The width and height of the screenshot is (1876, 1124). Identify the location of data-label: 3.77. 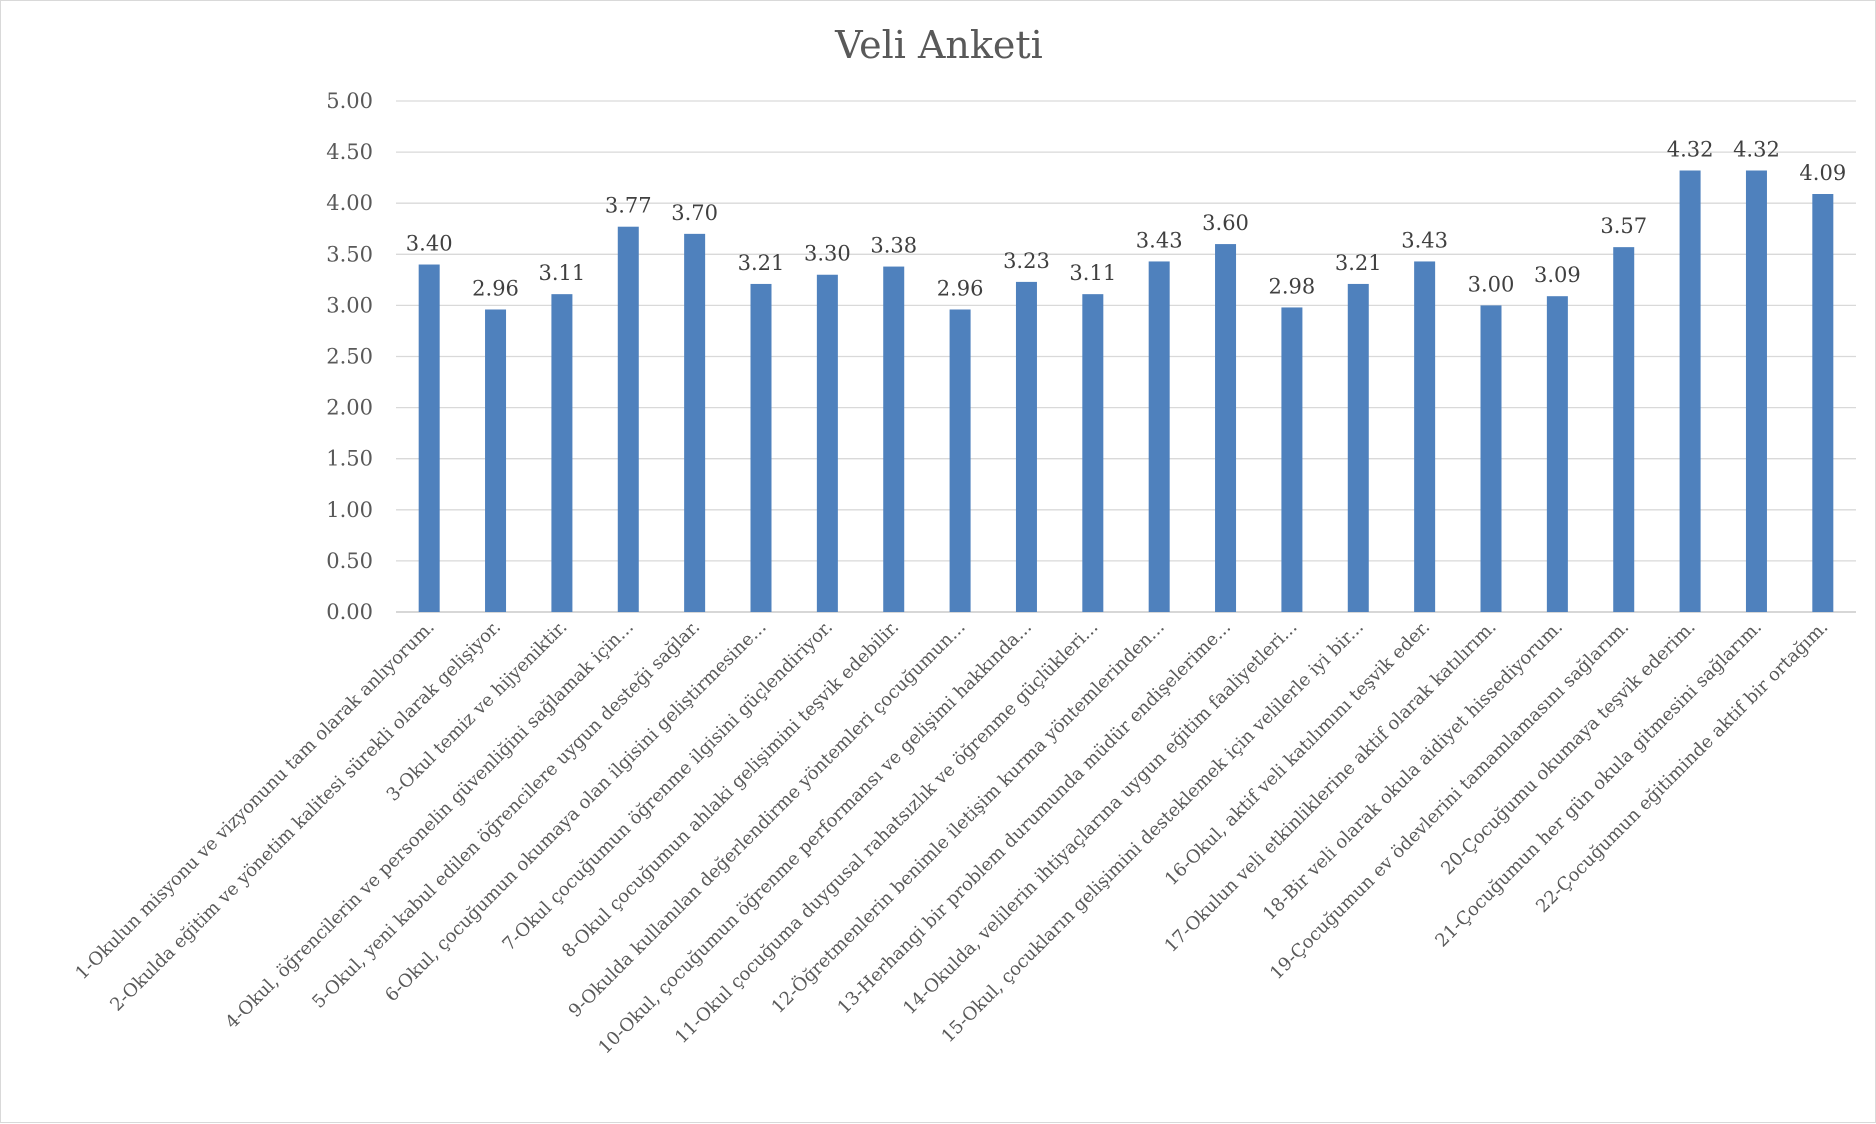
(628, 206).